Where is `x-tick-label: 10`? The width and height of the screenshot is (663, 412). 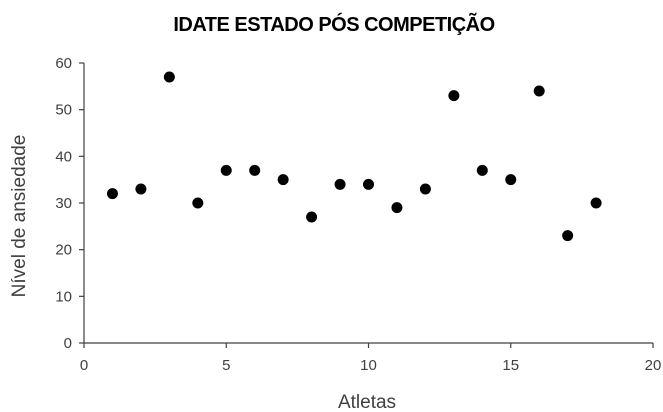 x-tick-label: 10 is located at coordinates (368, 365).